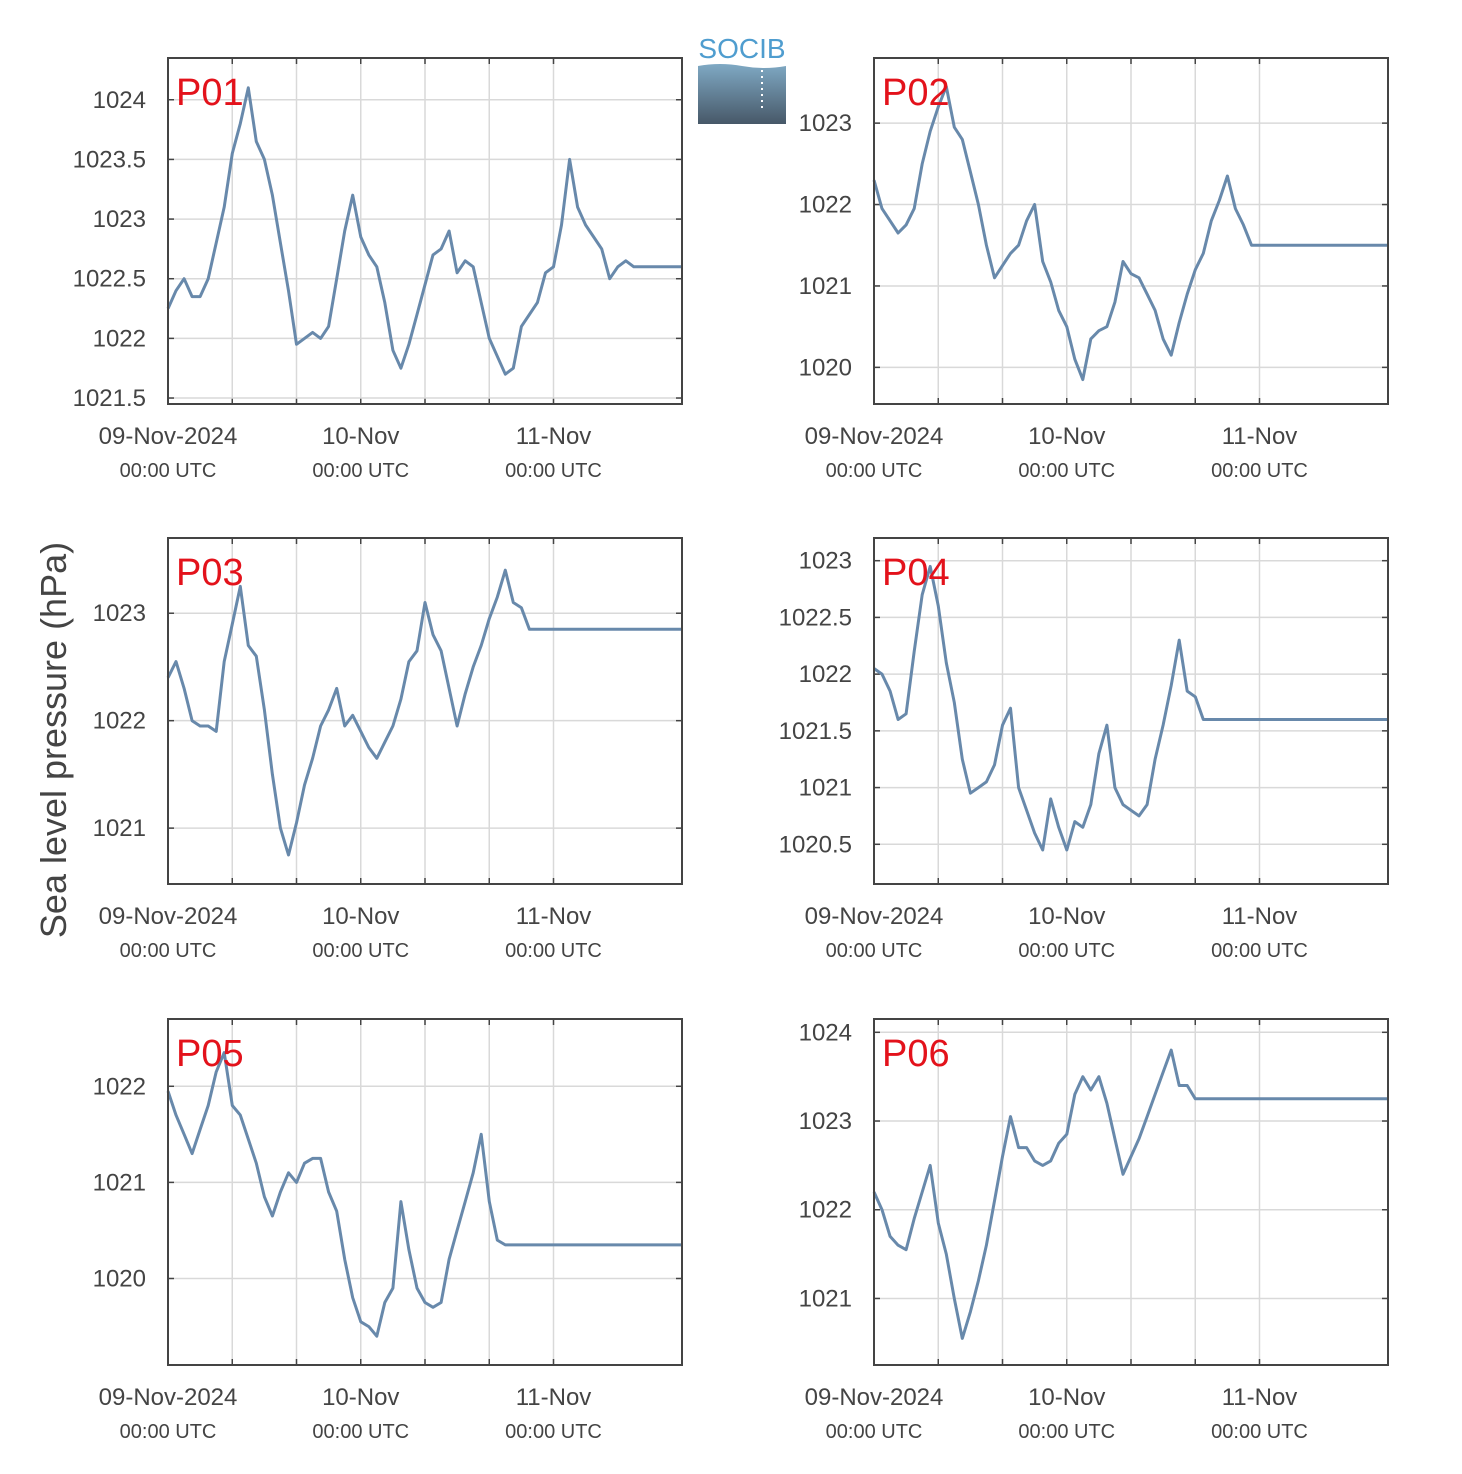 The image size is (1462, 1474). I want to click on y-tick-label: 1020.5, so click(815, 844).